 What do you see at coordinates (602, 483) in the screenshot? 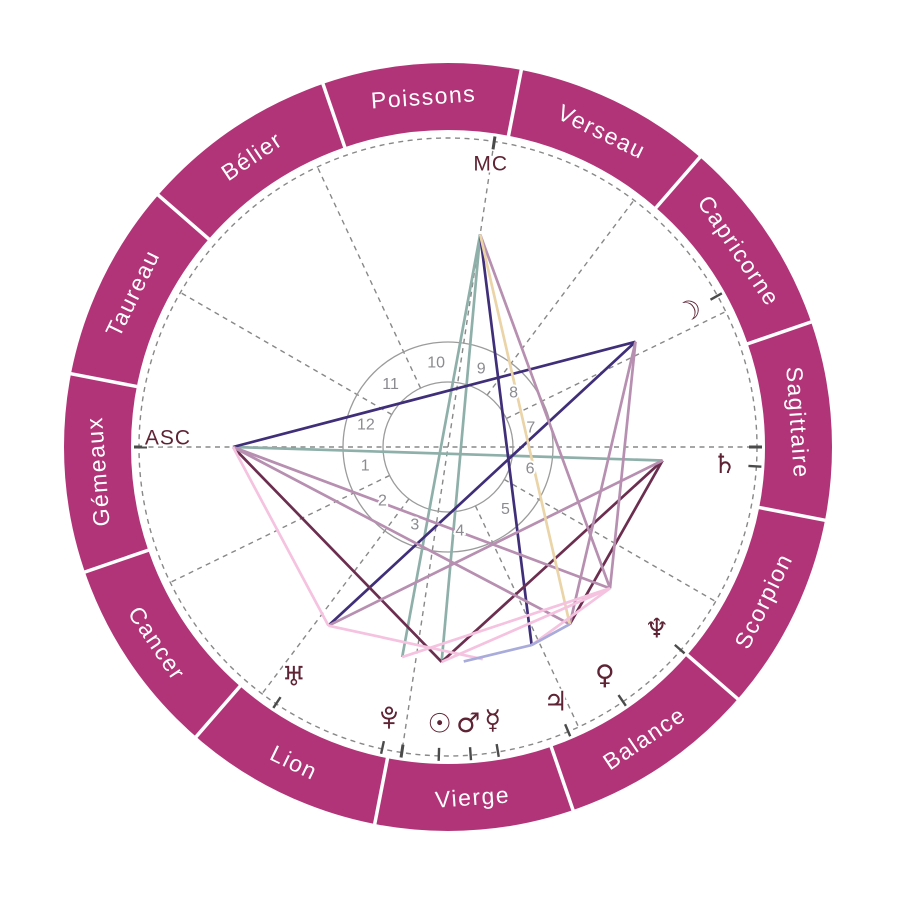
I see `aspect-line-moon-venus` at bounding box center [602, 483].